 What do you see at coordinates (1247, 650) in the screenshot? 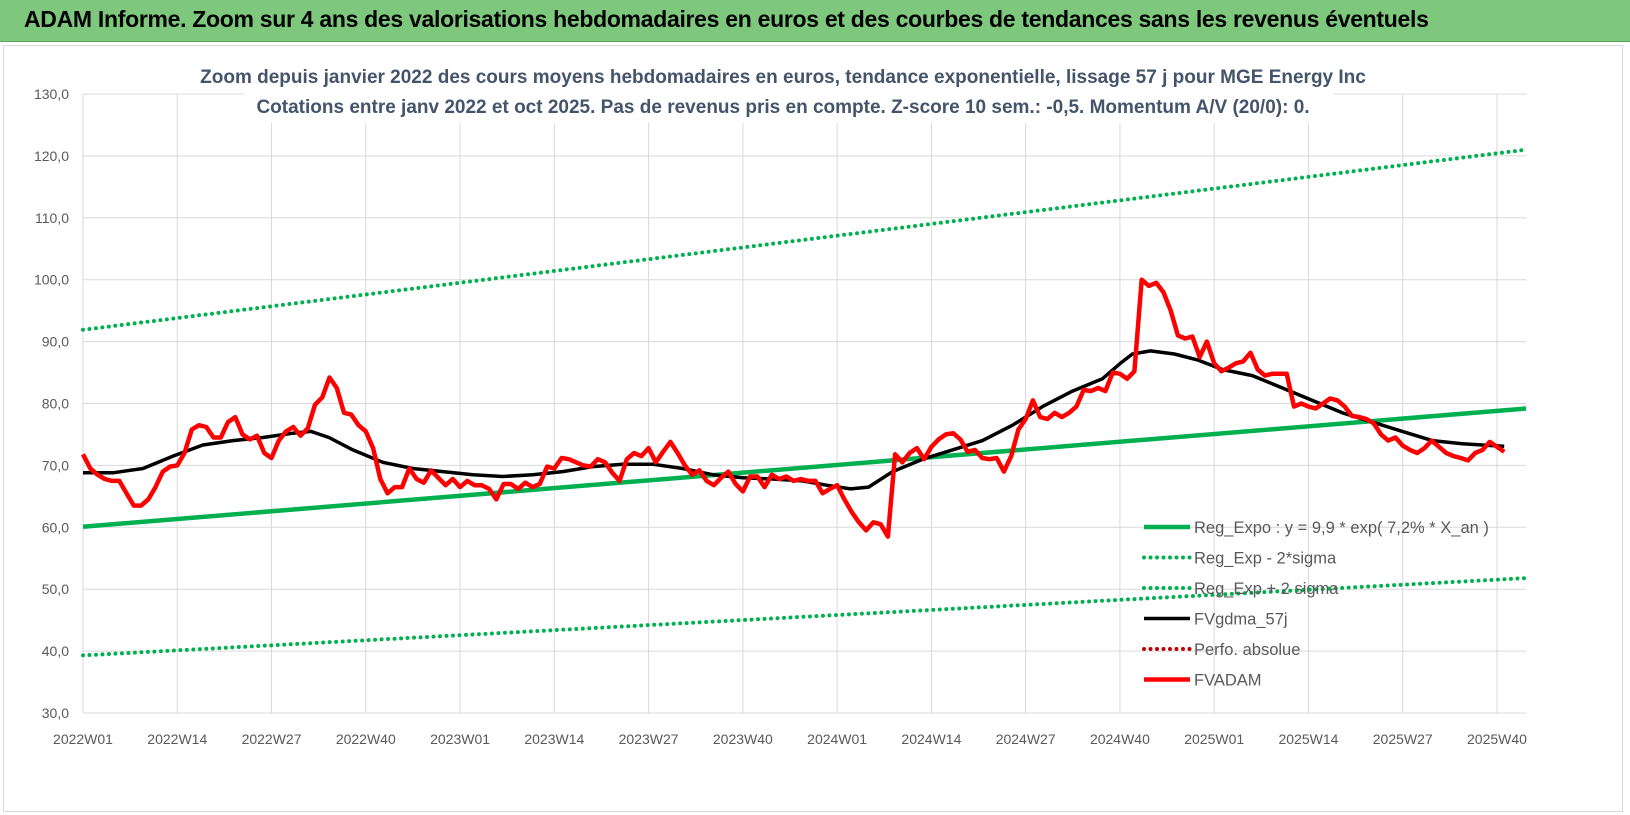
I see `legend-label: Perfo. absolue` at bounding box center [1247, 650].